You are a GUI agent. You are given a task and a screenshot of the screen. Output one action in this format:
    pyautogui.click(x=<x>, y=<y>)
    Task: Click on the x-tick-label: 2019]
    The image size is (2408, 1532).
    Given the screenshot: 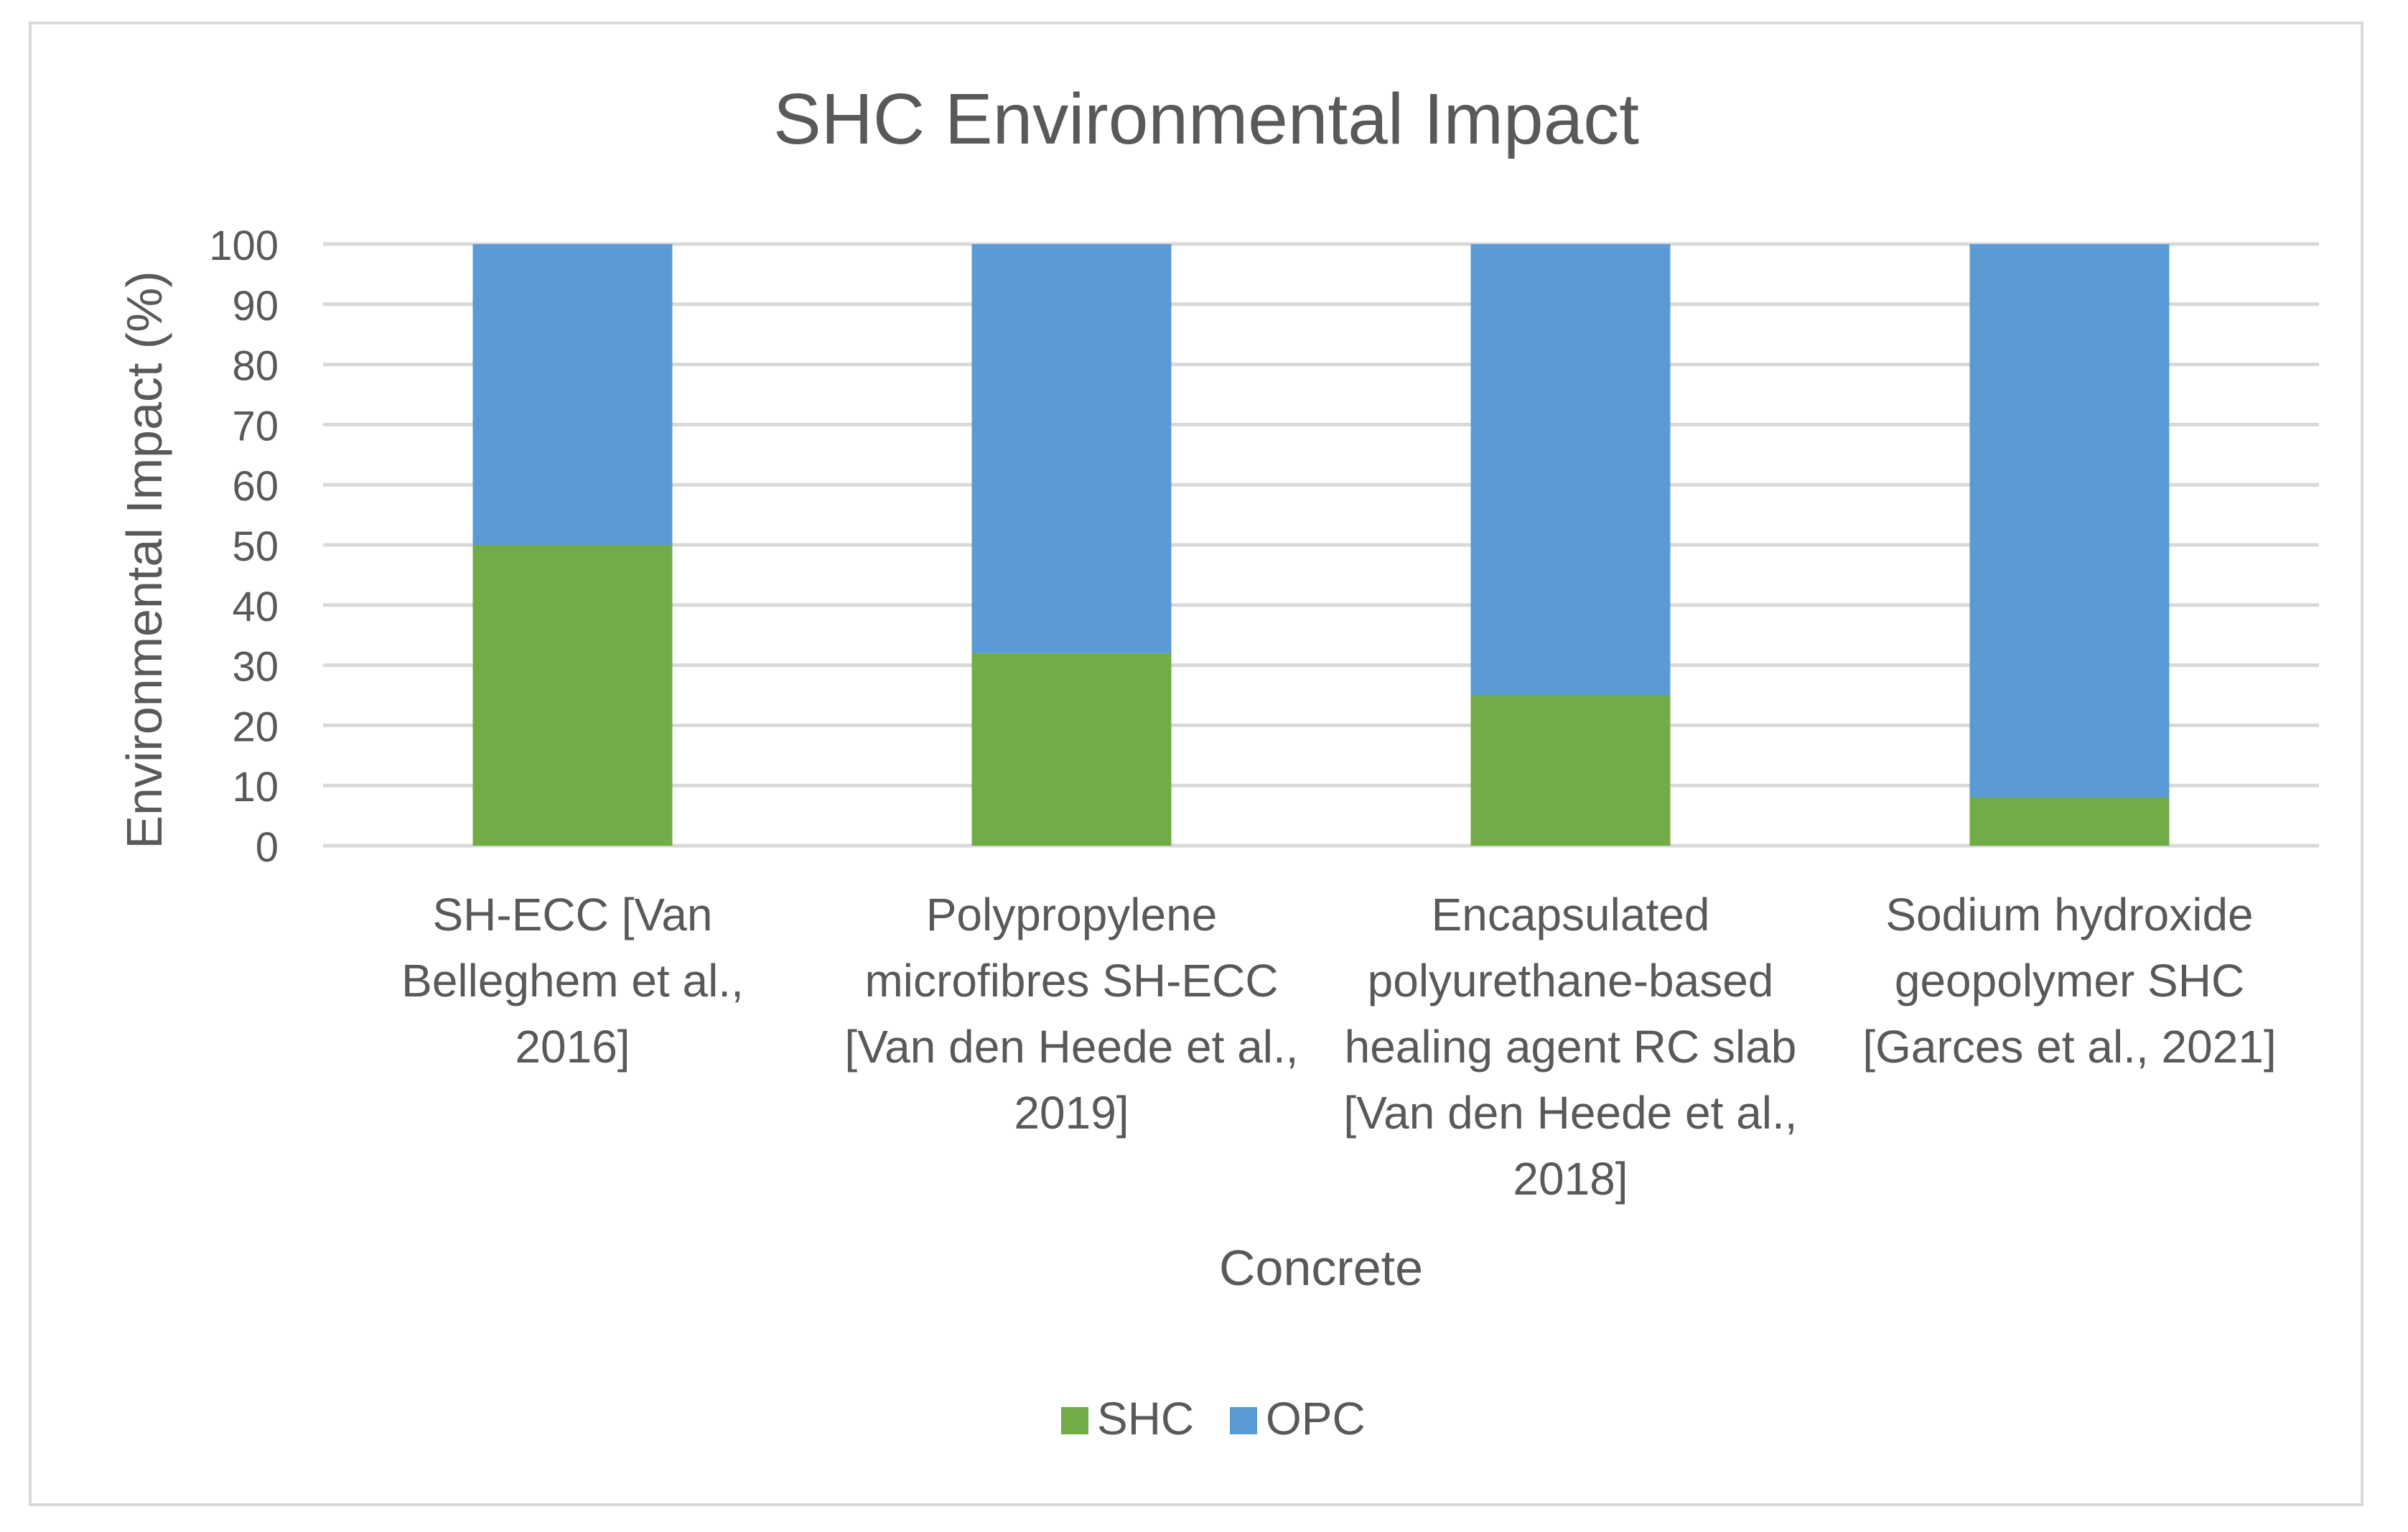 What is the action you would take?
    pyautogui.click(x=1071, y=1113)
    